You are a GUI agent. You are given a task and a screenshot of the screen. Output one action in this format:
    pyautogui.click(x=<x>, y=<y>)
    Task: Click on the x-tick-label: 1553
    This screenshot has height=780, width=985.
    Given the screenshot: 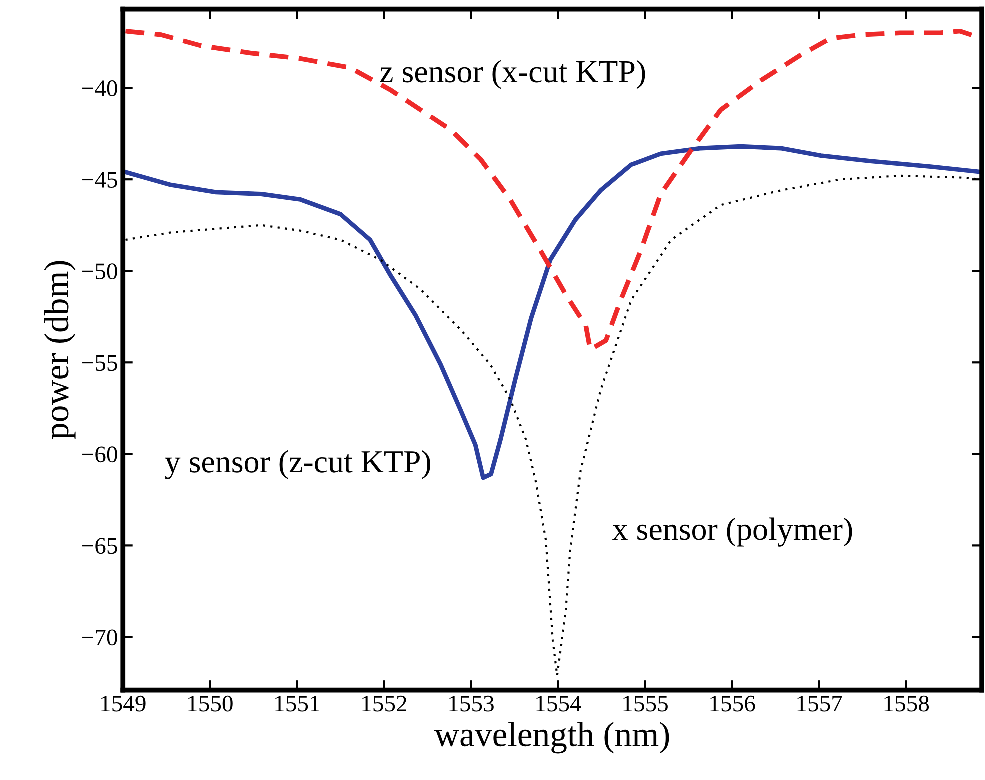 What is the action you would take?
    pyautogui.click(x=472, y=704)
    